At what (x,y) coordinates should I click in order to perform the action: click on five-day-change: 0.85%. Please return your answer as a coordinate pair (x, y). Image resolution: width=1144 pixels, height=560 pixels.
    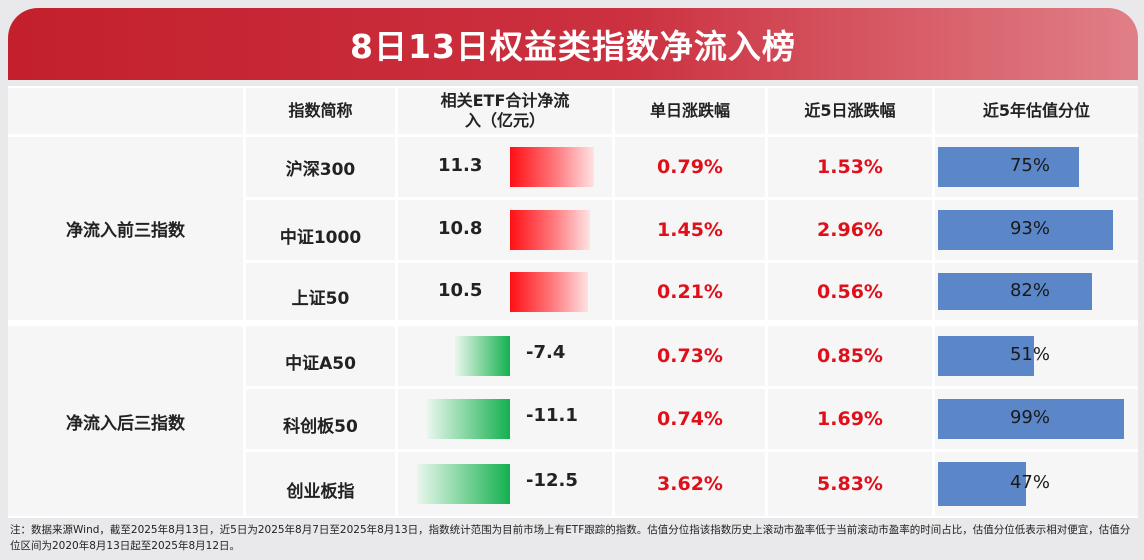
    Looking at the image, I should click on (850, 356).